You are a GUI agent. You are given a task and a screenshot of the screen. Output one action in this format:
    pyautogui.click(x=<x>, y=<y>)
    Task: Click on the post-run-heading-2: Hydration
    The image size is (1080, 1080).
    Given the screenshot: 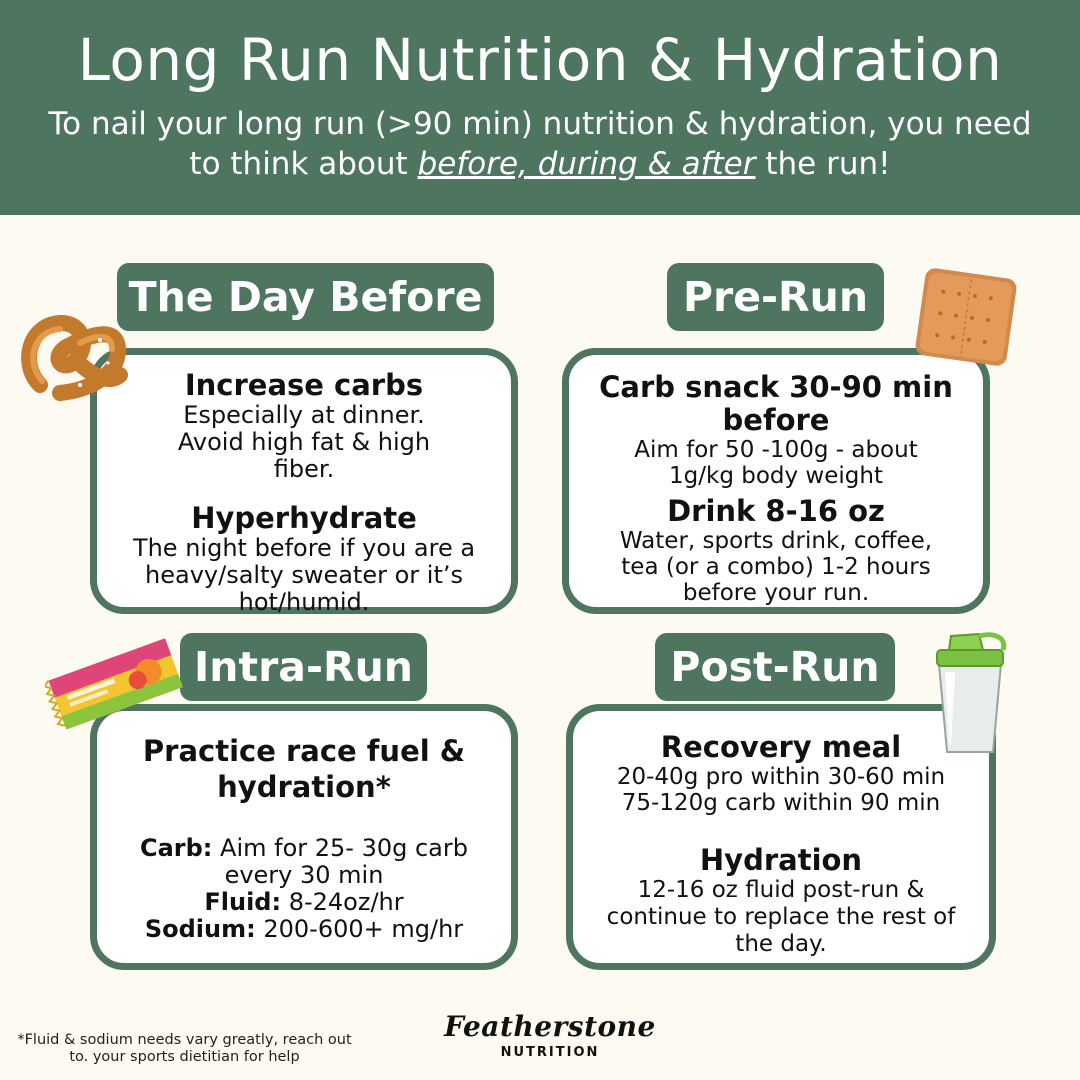 What is the action you would take?
    pyautogui.click(x=781, y=860)
    